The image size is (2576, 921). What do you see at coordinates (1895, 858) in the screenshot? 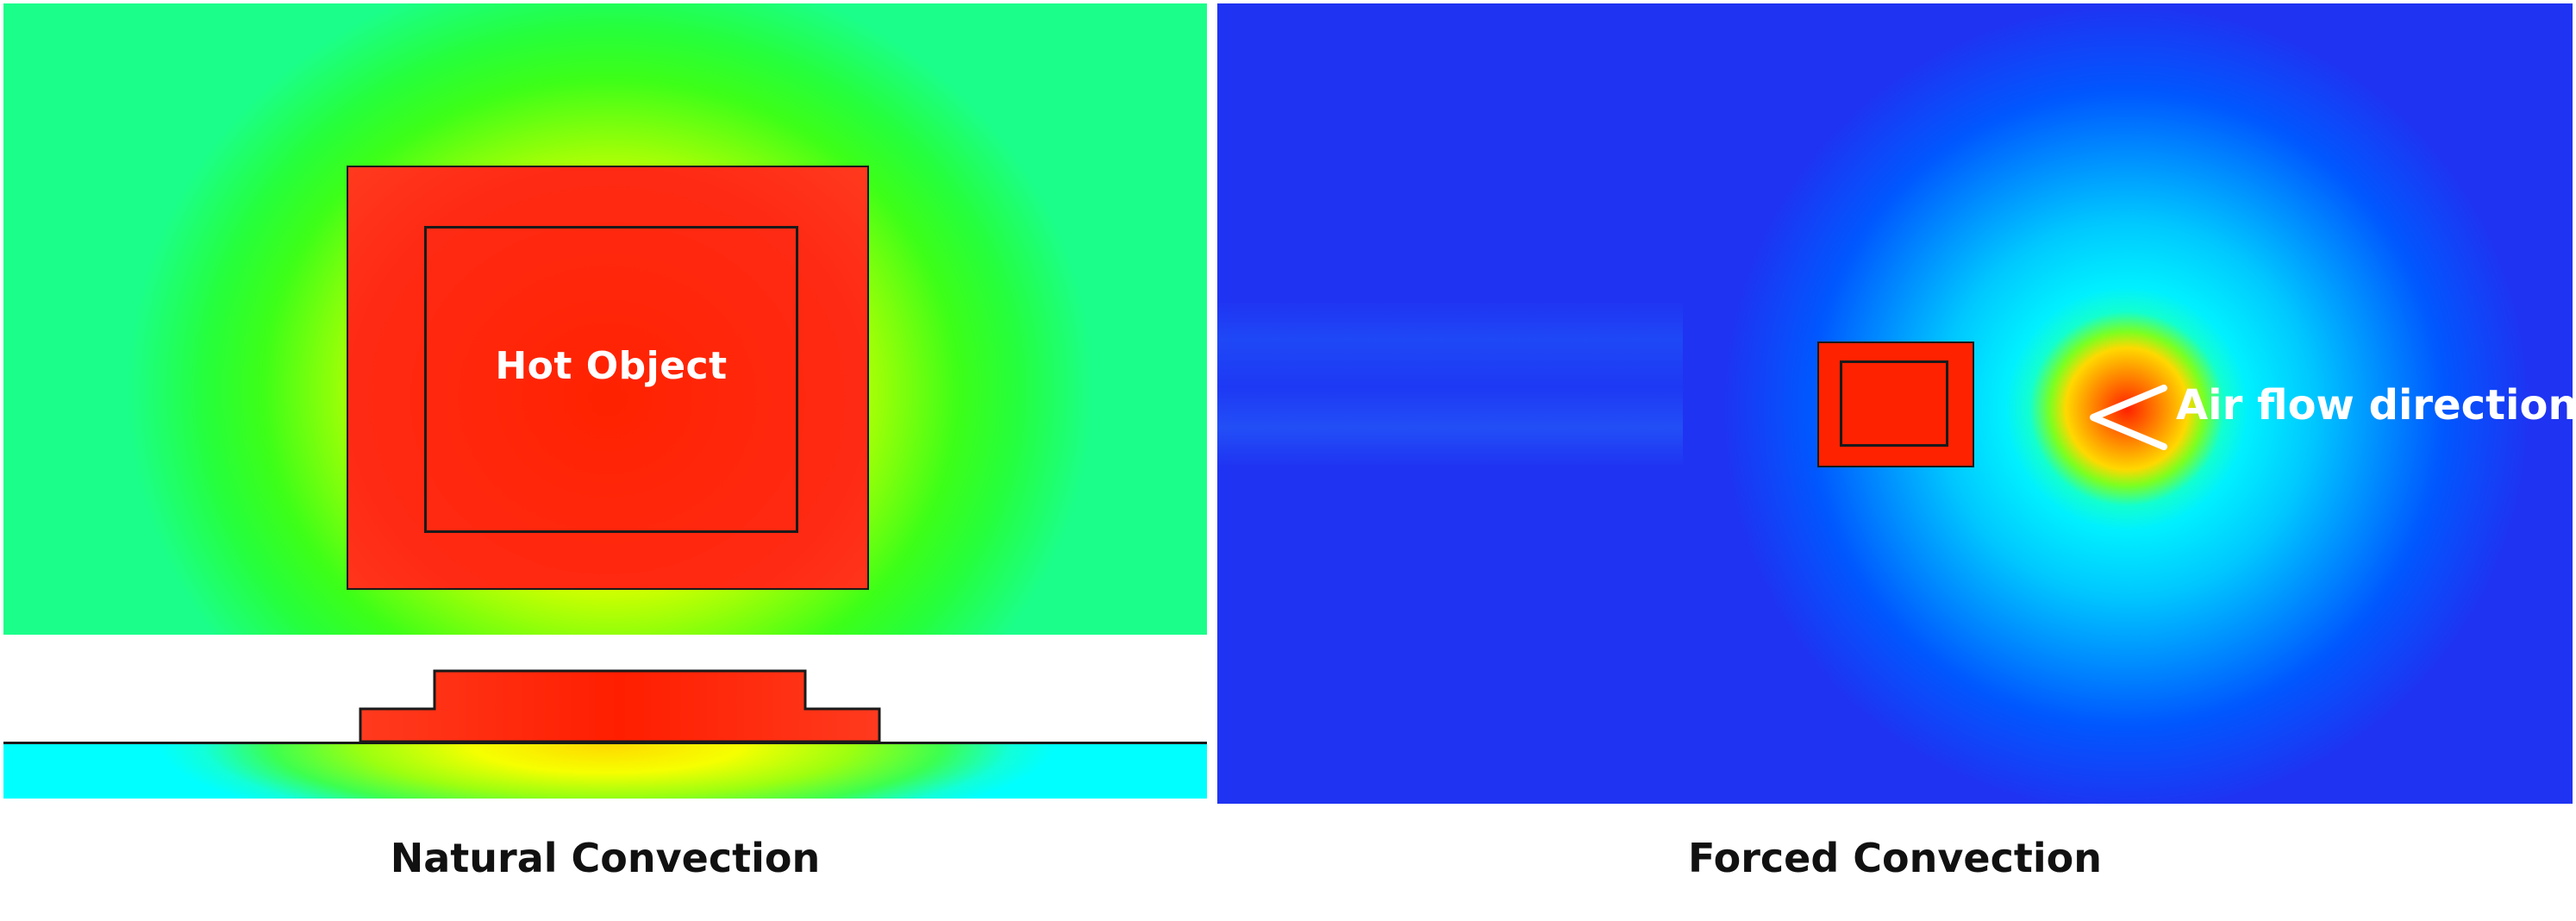
I see `forced-convection-caption: Forced Convection` at bounding box center [1895, 858].